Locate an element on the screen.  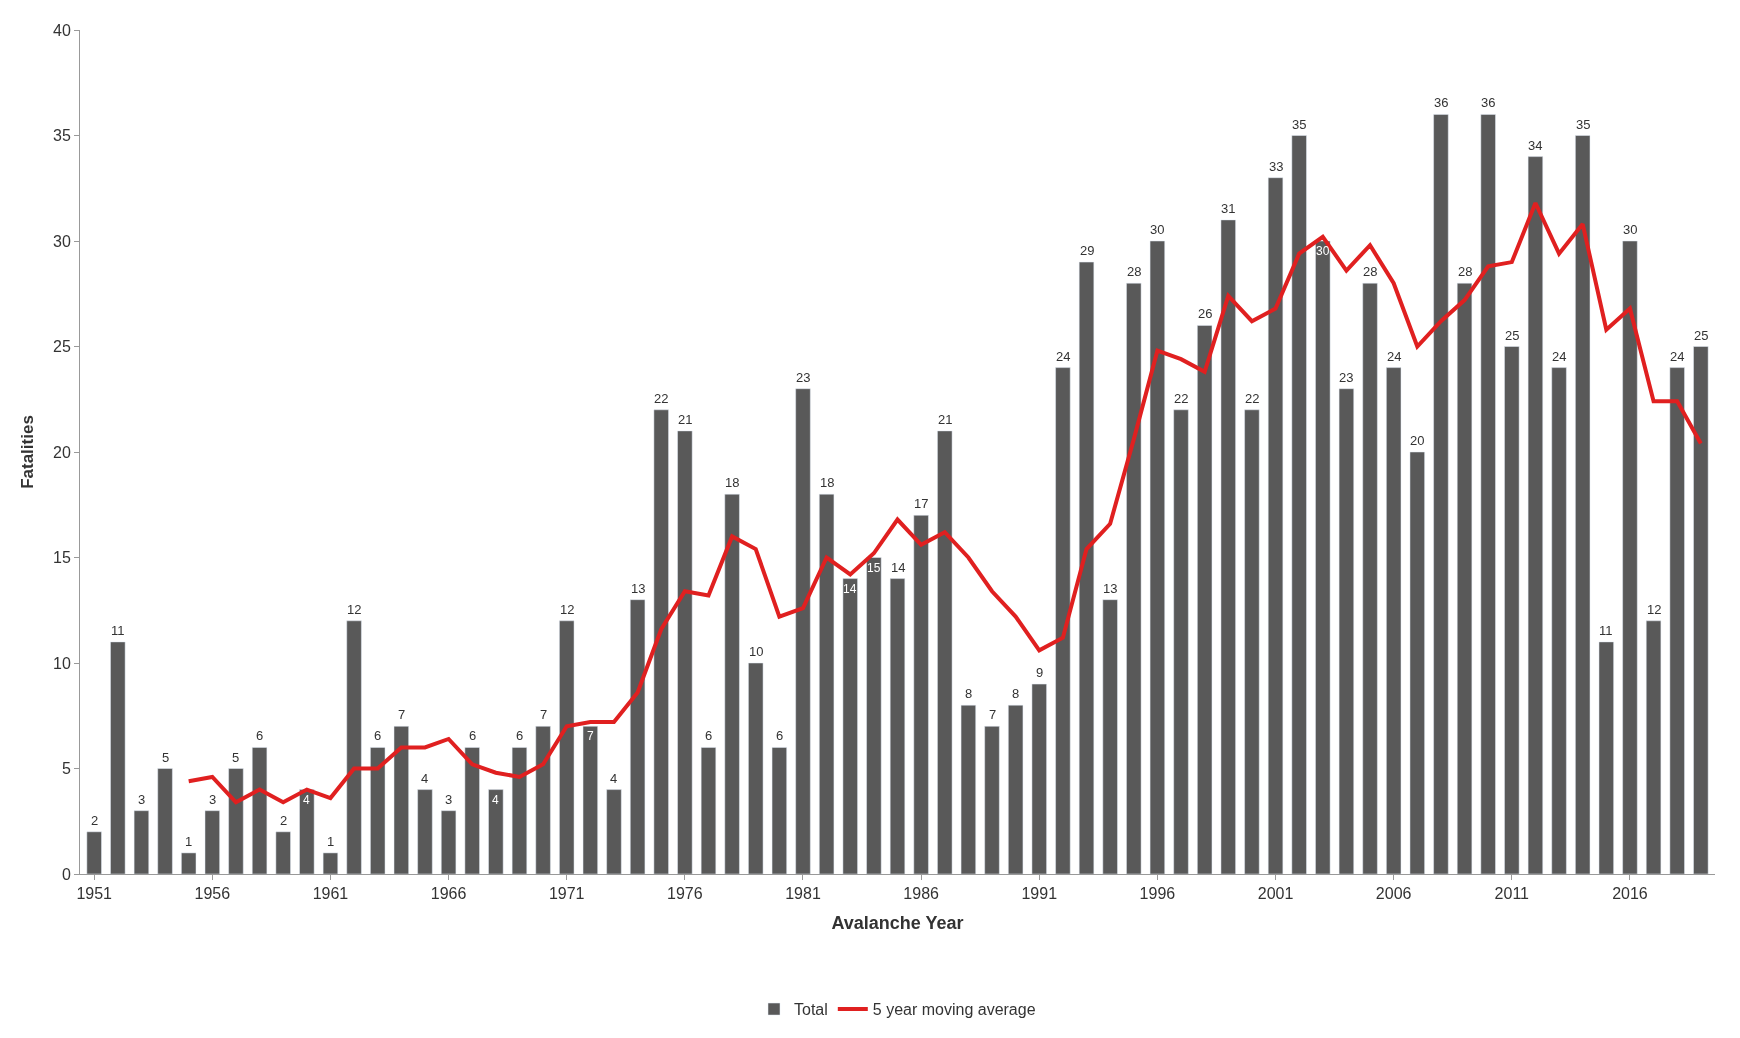
x-tick-label: 1951 is located at coordinates (94, 894).